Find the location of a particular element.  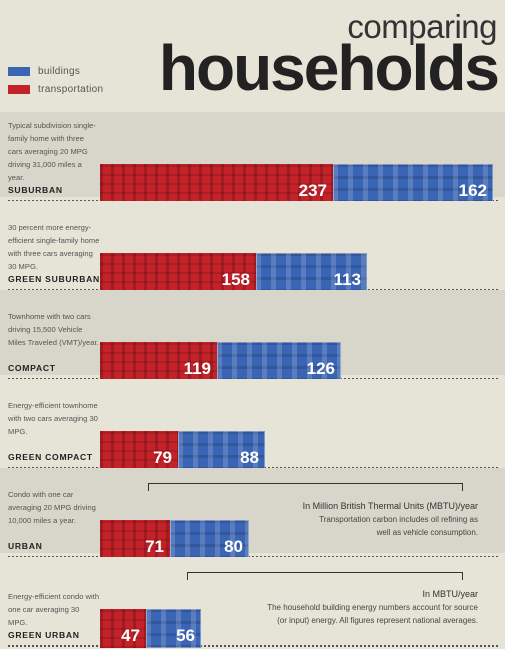

bar-transportation-suburban: 237 is located at coordinates (216, 183).